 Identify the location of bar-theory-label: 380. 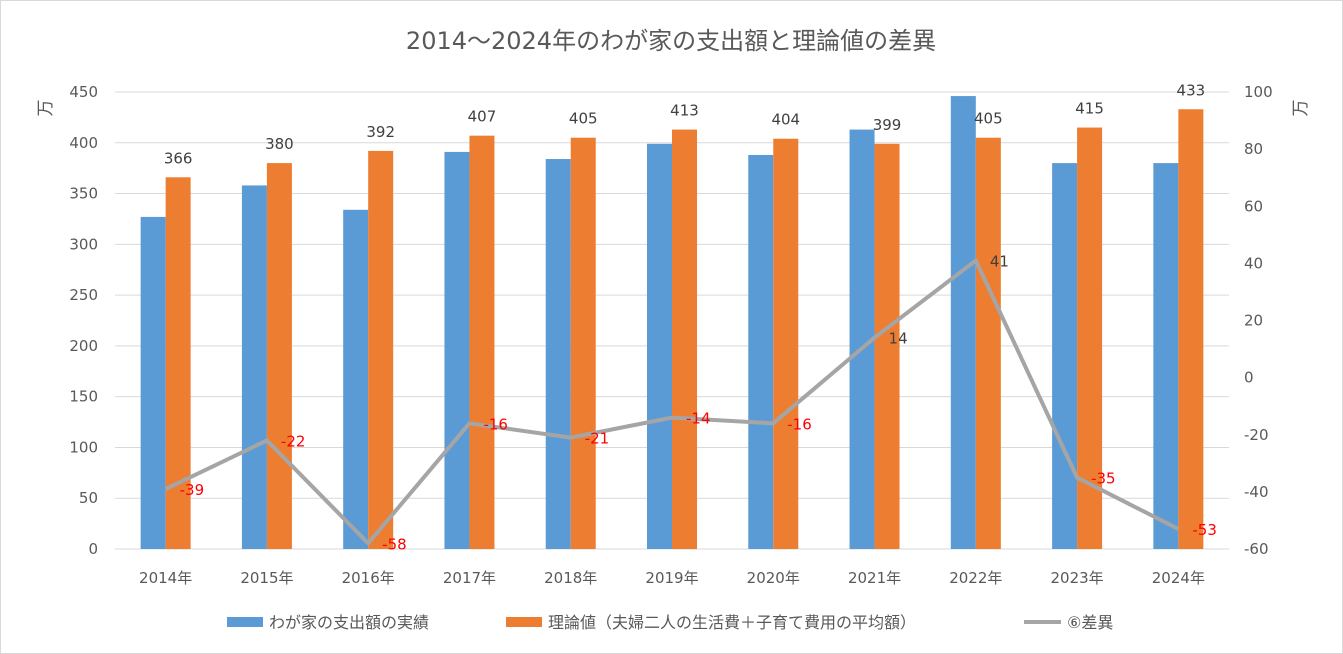
(279, 144).